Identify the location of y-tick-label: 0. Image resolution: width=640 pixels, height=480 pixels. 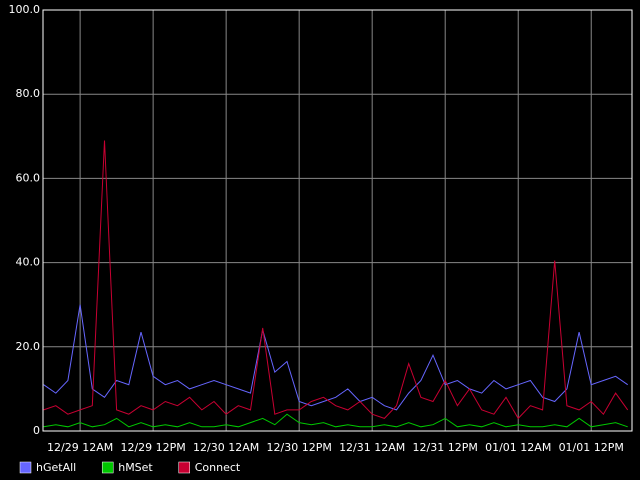
(36, 430).